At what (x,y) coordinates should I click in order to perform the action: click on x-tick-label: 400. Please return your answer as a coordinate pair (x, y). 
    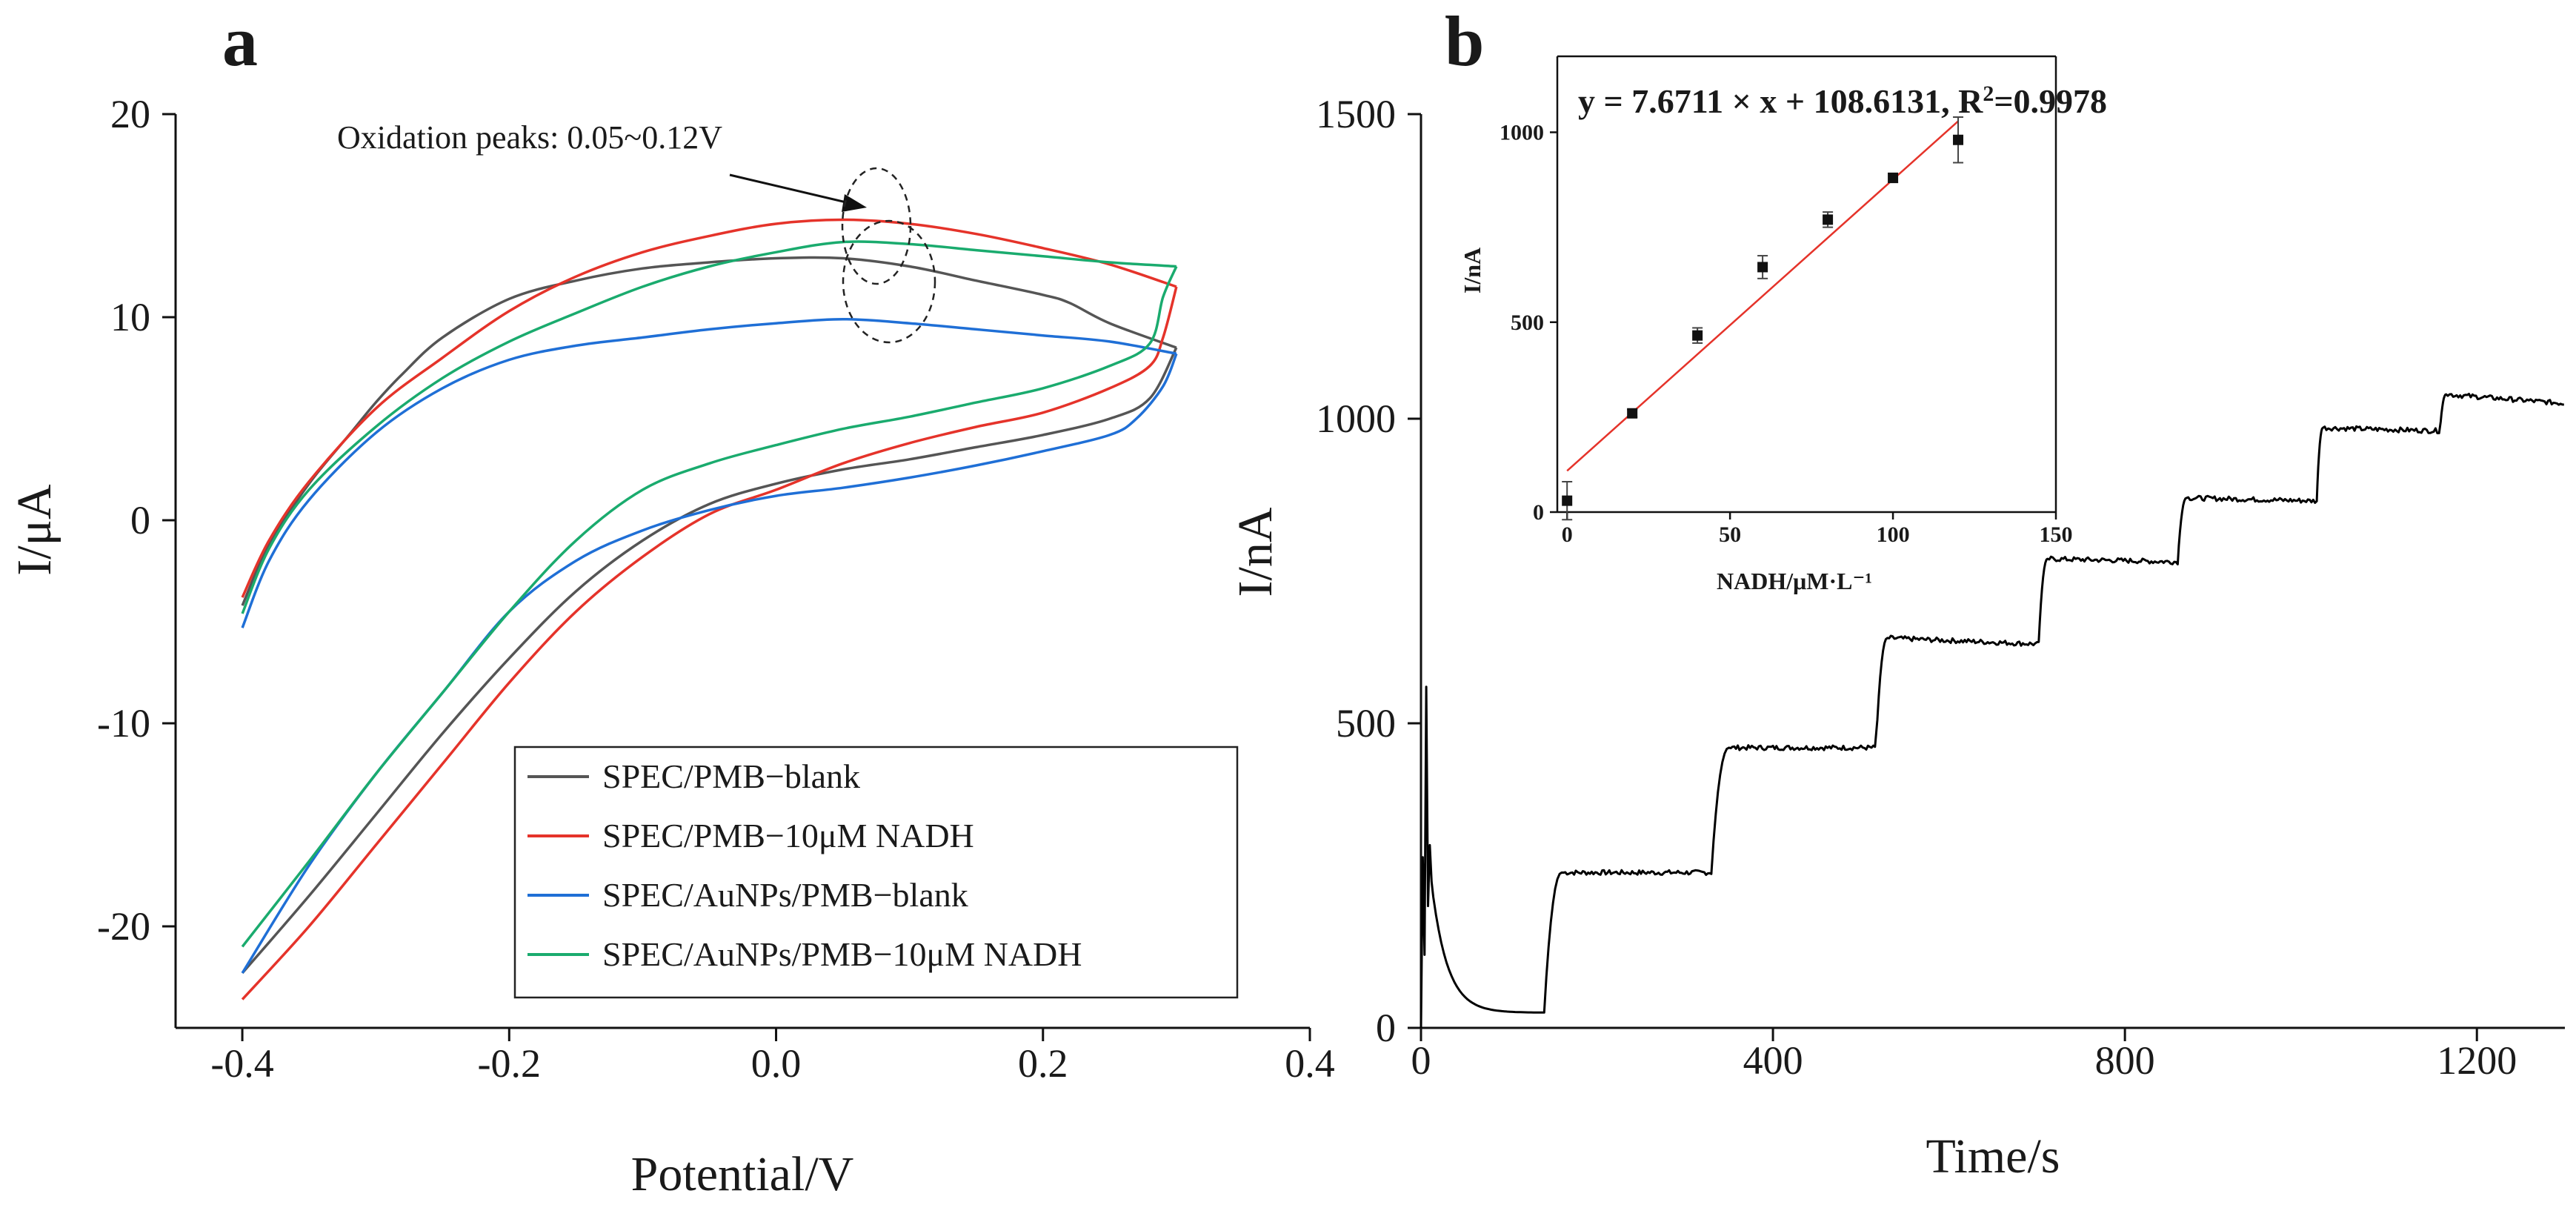
    Looking at the image, I should click on (1773, 1060).